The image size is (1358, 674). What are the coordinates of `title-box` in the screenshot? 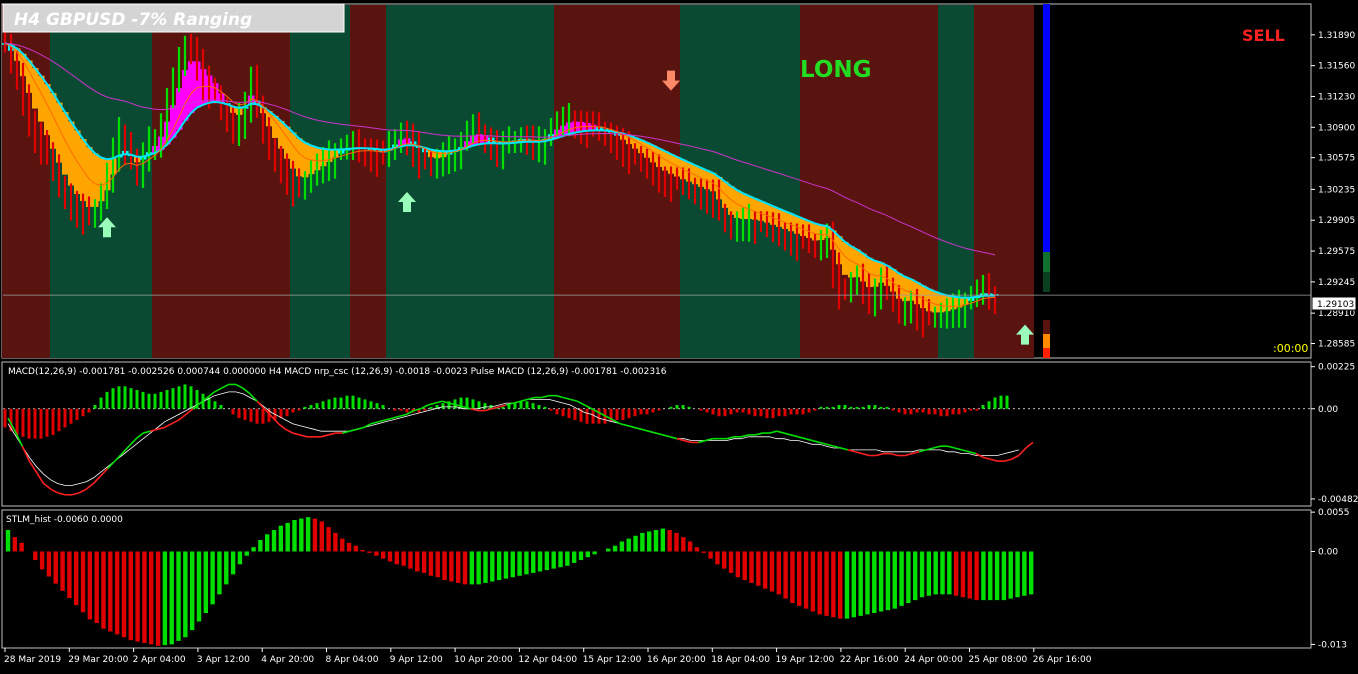 It's located at (173, 18).